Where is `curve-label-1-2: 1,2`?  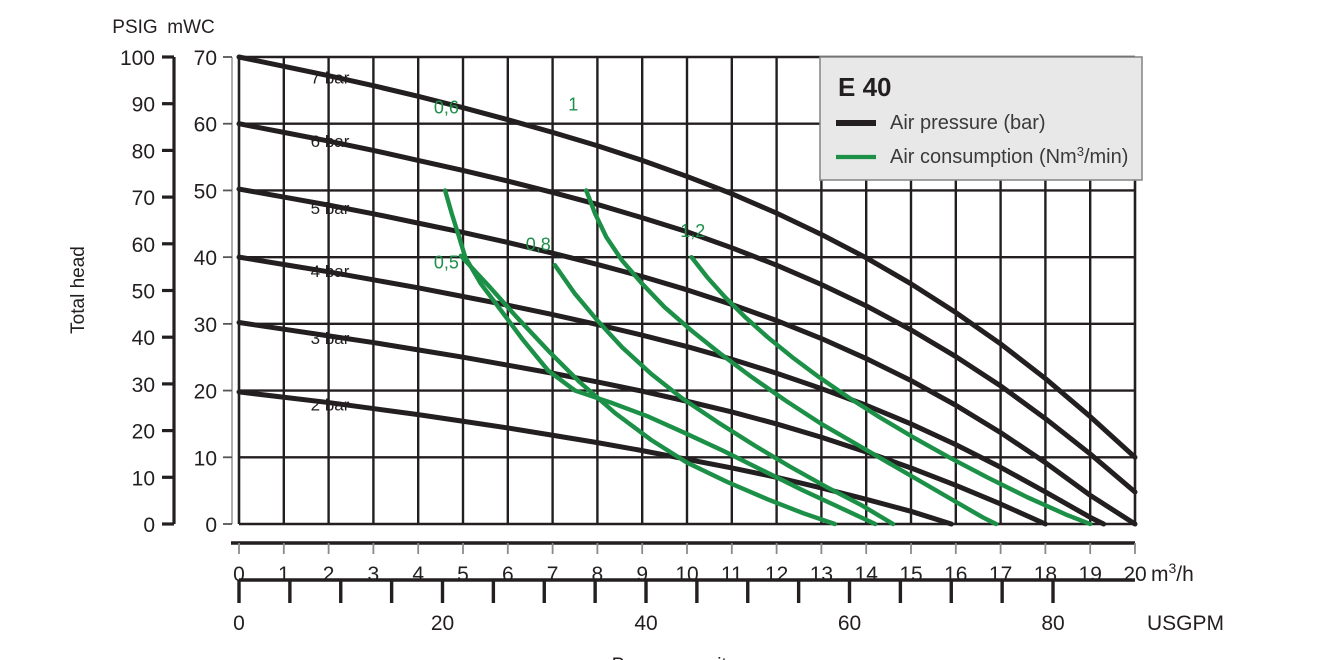 curve-label-1-2: 1,2 is located at coordinates (692, 231).